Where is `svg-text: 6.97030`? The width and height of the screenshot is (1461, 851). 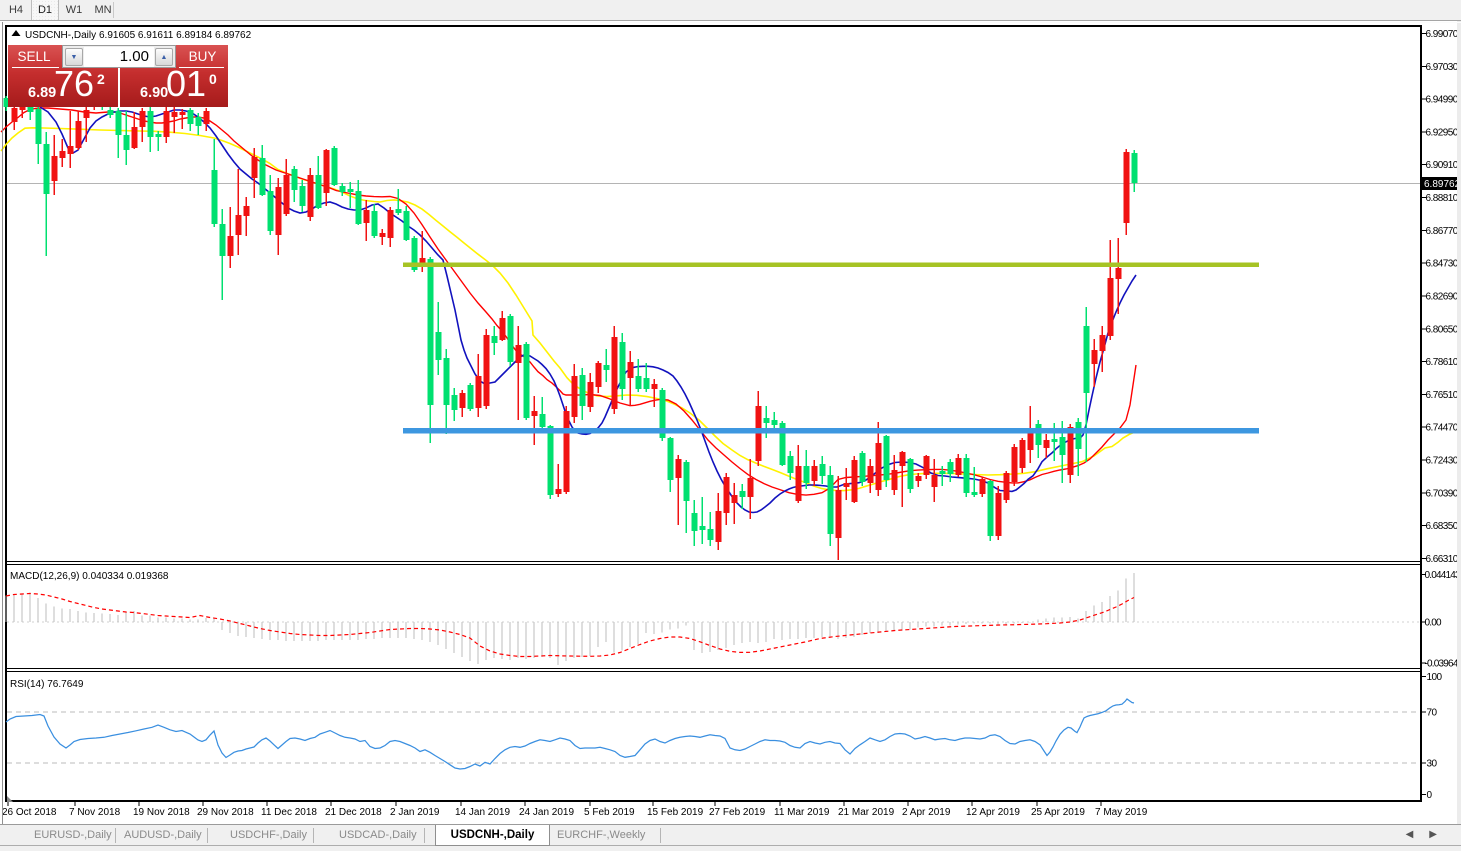 svg-text: 6.97030 is located at coordinates (1442, 67).